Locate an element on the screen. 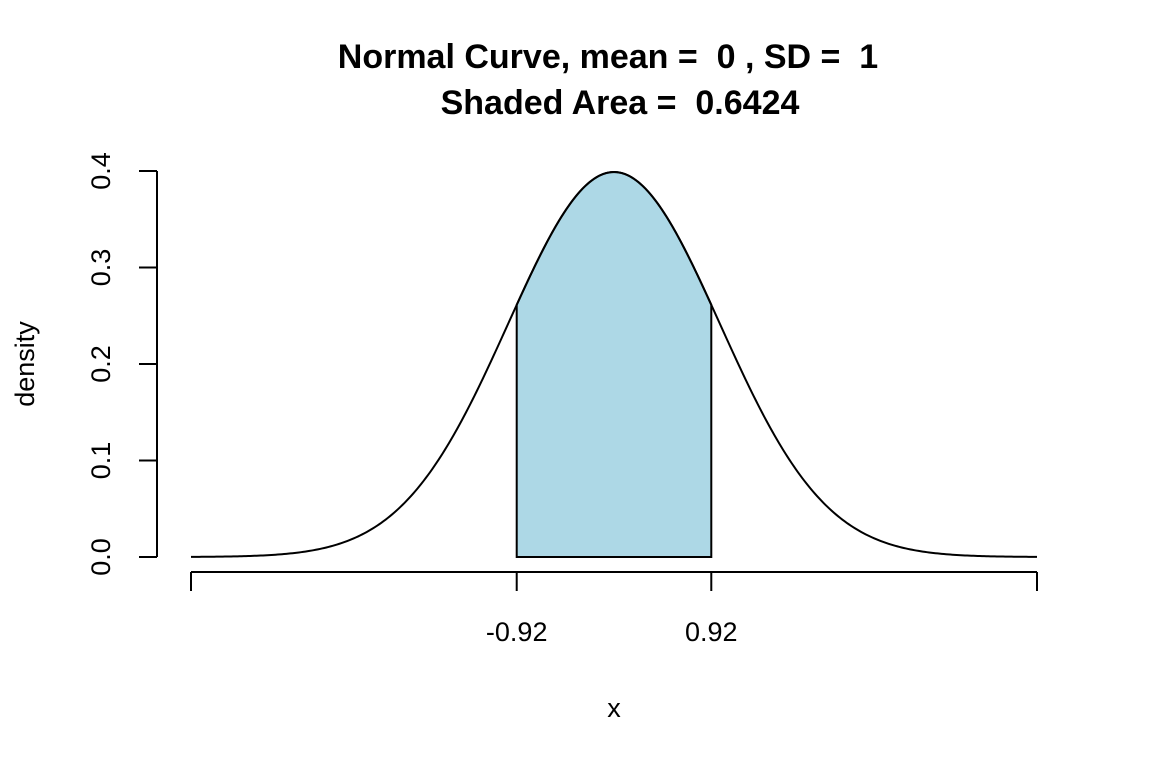 The height and width of the screenshot is (768, 1152). chart-title-line1: Normal Curve, mean = 0 , SD = 1 is located at coordinates (608, 57).